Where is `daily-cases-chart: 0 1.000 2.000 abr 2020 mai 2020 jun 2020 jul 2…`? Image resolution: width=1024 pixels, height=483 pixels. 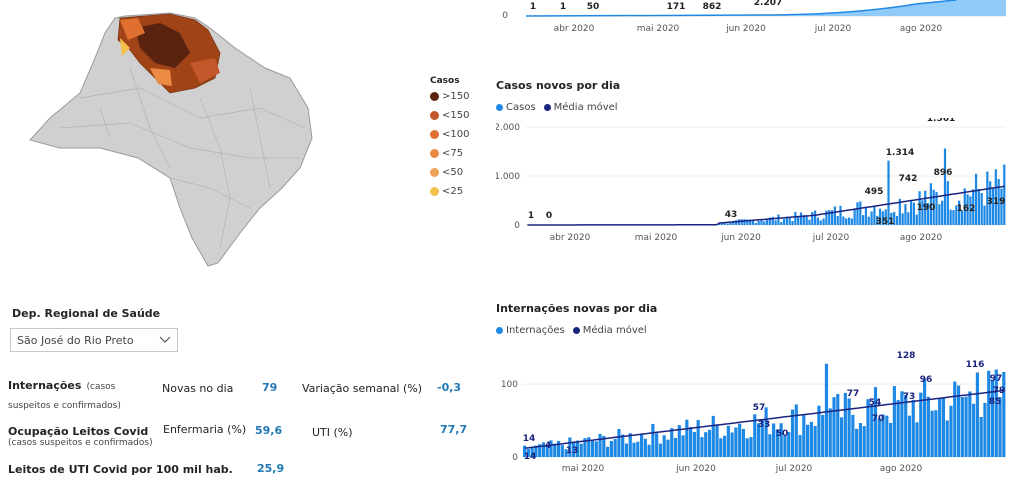
daily-cases-chart: 0 1.000 2.000 abr 2020 mai 2020 jun 2020 jul 2… is located at coordinates (756, 182).